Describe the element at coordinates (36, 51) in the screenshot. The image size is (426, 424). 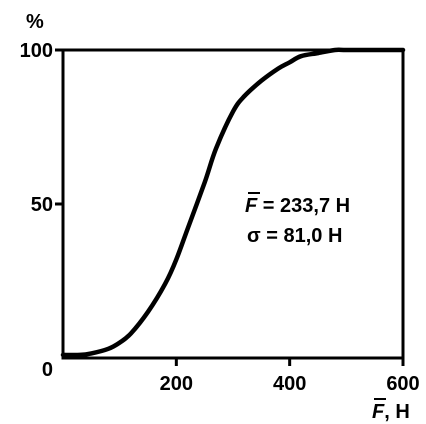
I see `y-tick-label: 100` at that location.